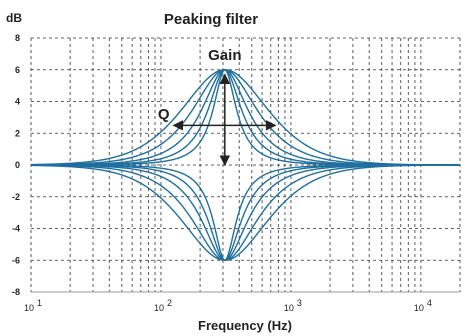  What do you see at coordinates (211, 19) in the screenshot?
I see `chart-title: Peaking filter` at bounding box center [211, 19].